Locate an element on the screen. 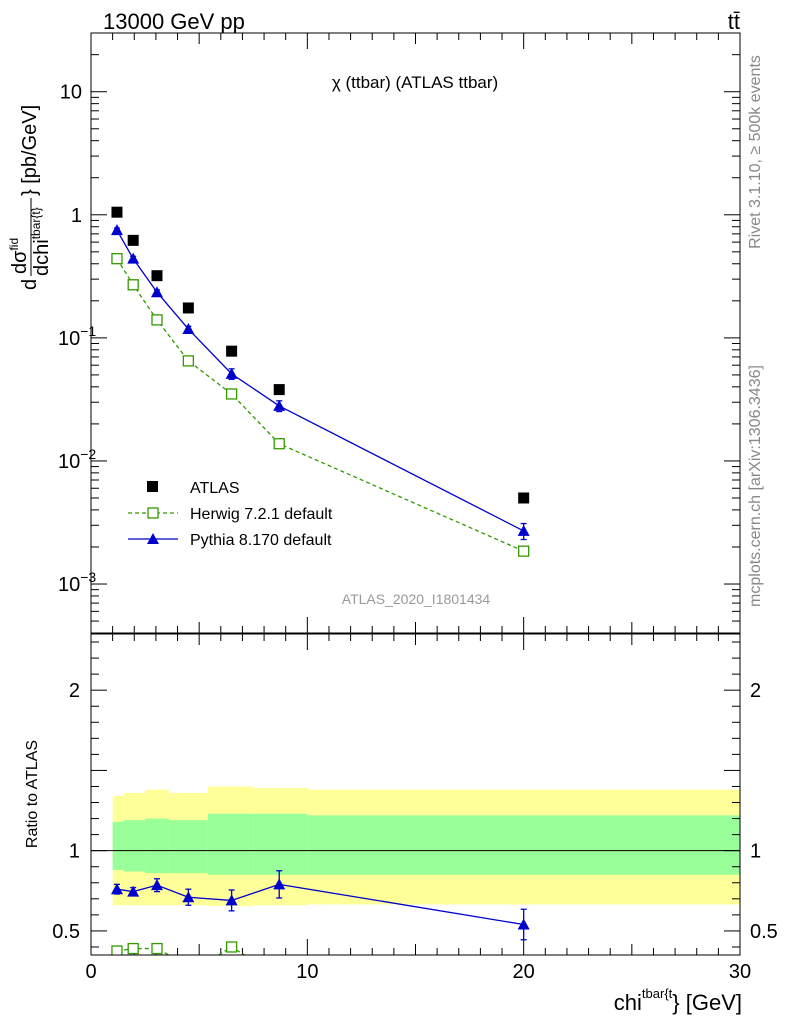 This screenshot has height=1029, width=786. main-y-tick-label: 10 is located at coordinates (71, 93).